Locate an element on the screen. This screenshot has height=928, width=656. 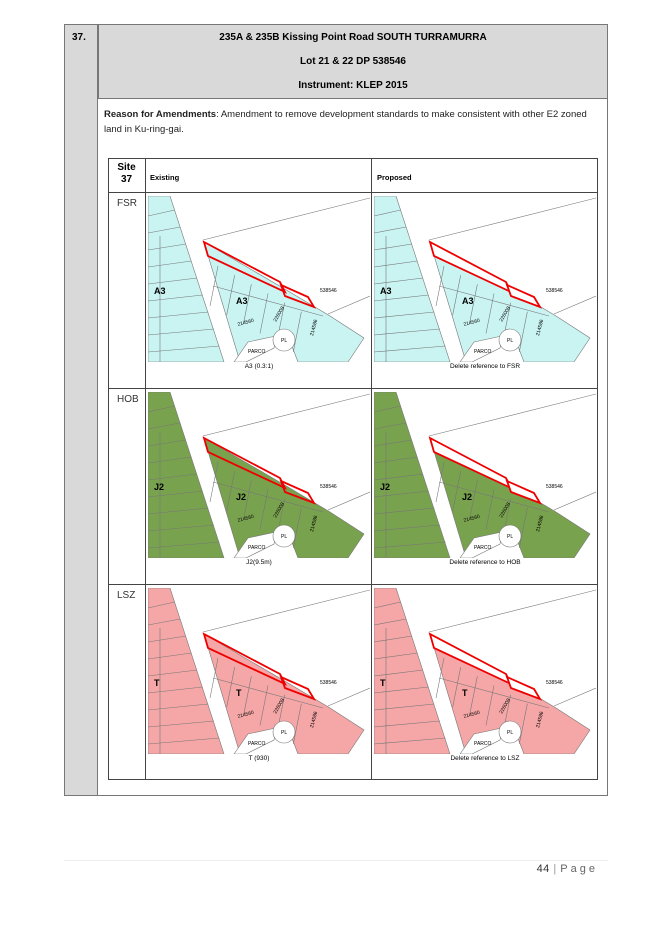
footer-line is located at coordinates (336, 860).